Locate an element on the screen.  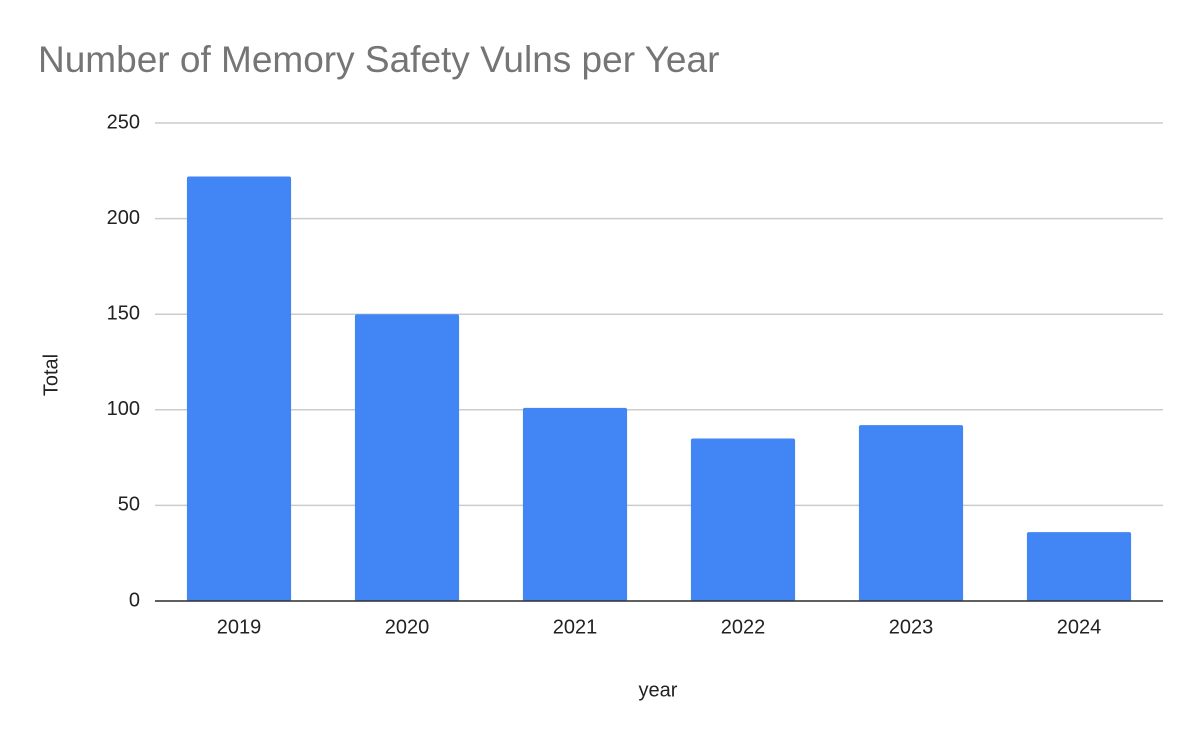
chart-title: Number of Memory Safety Vulns per Year is located at coordinates (378, 59).